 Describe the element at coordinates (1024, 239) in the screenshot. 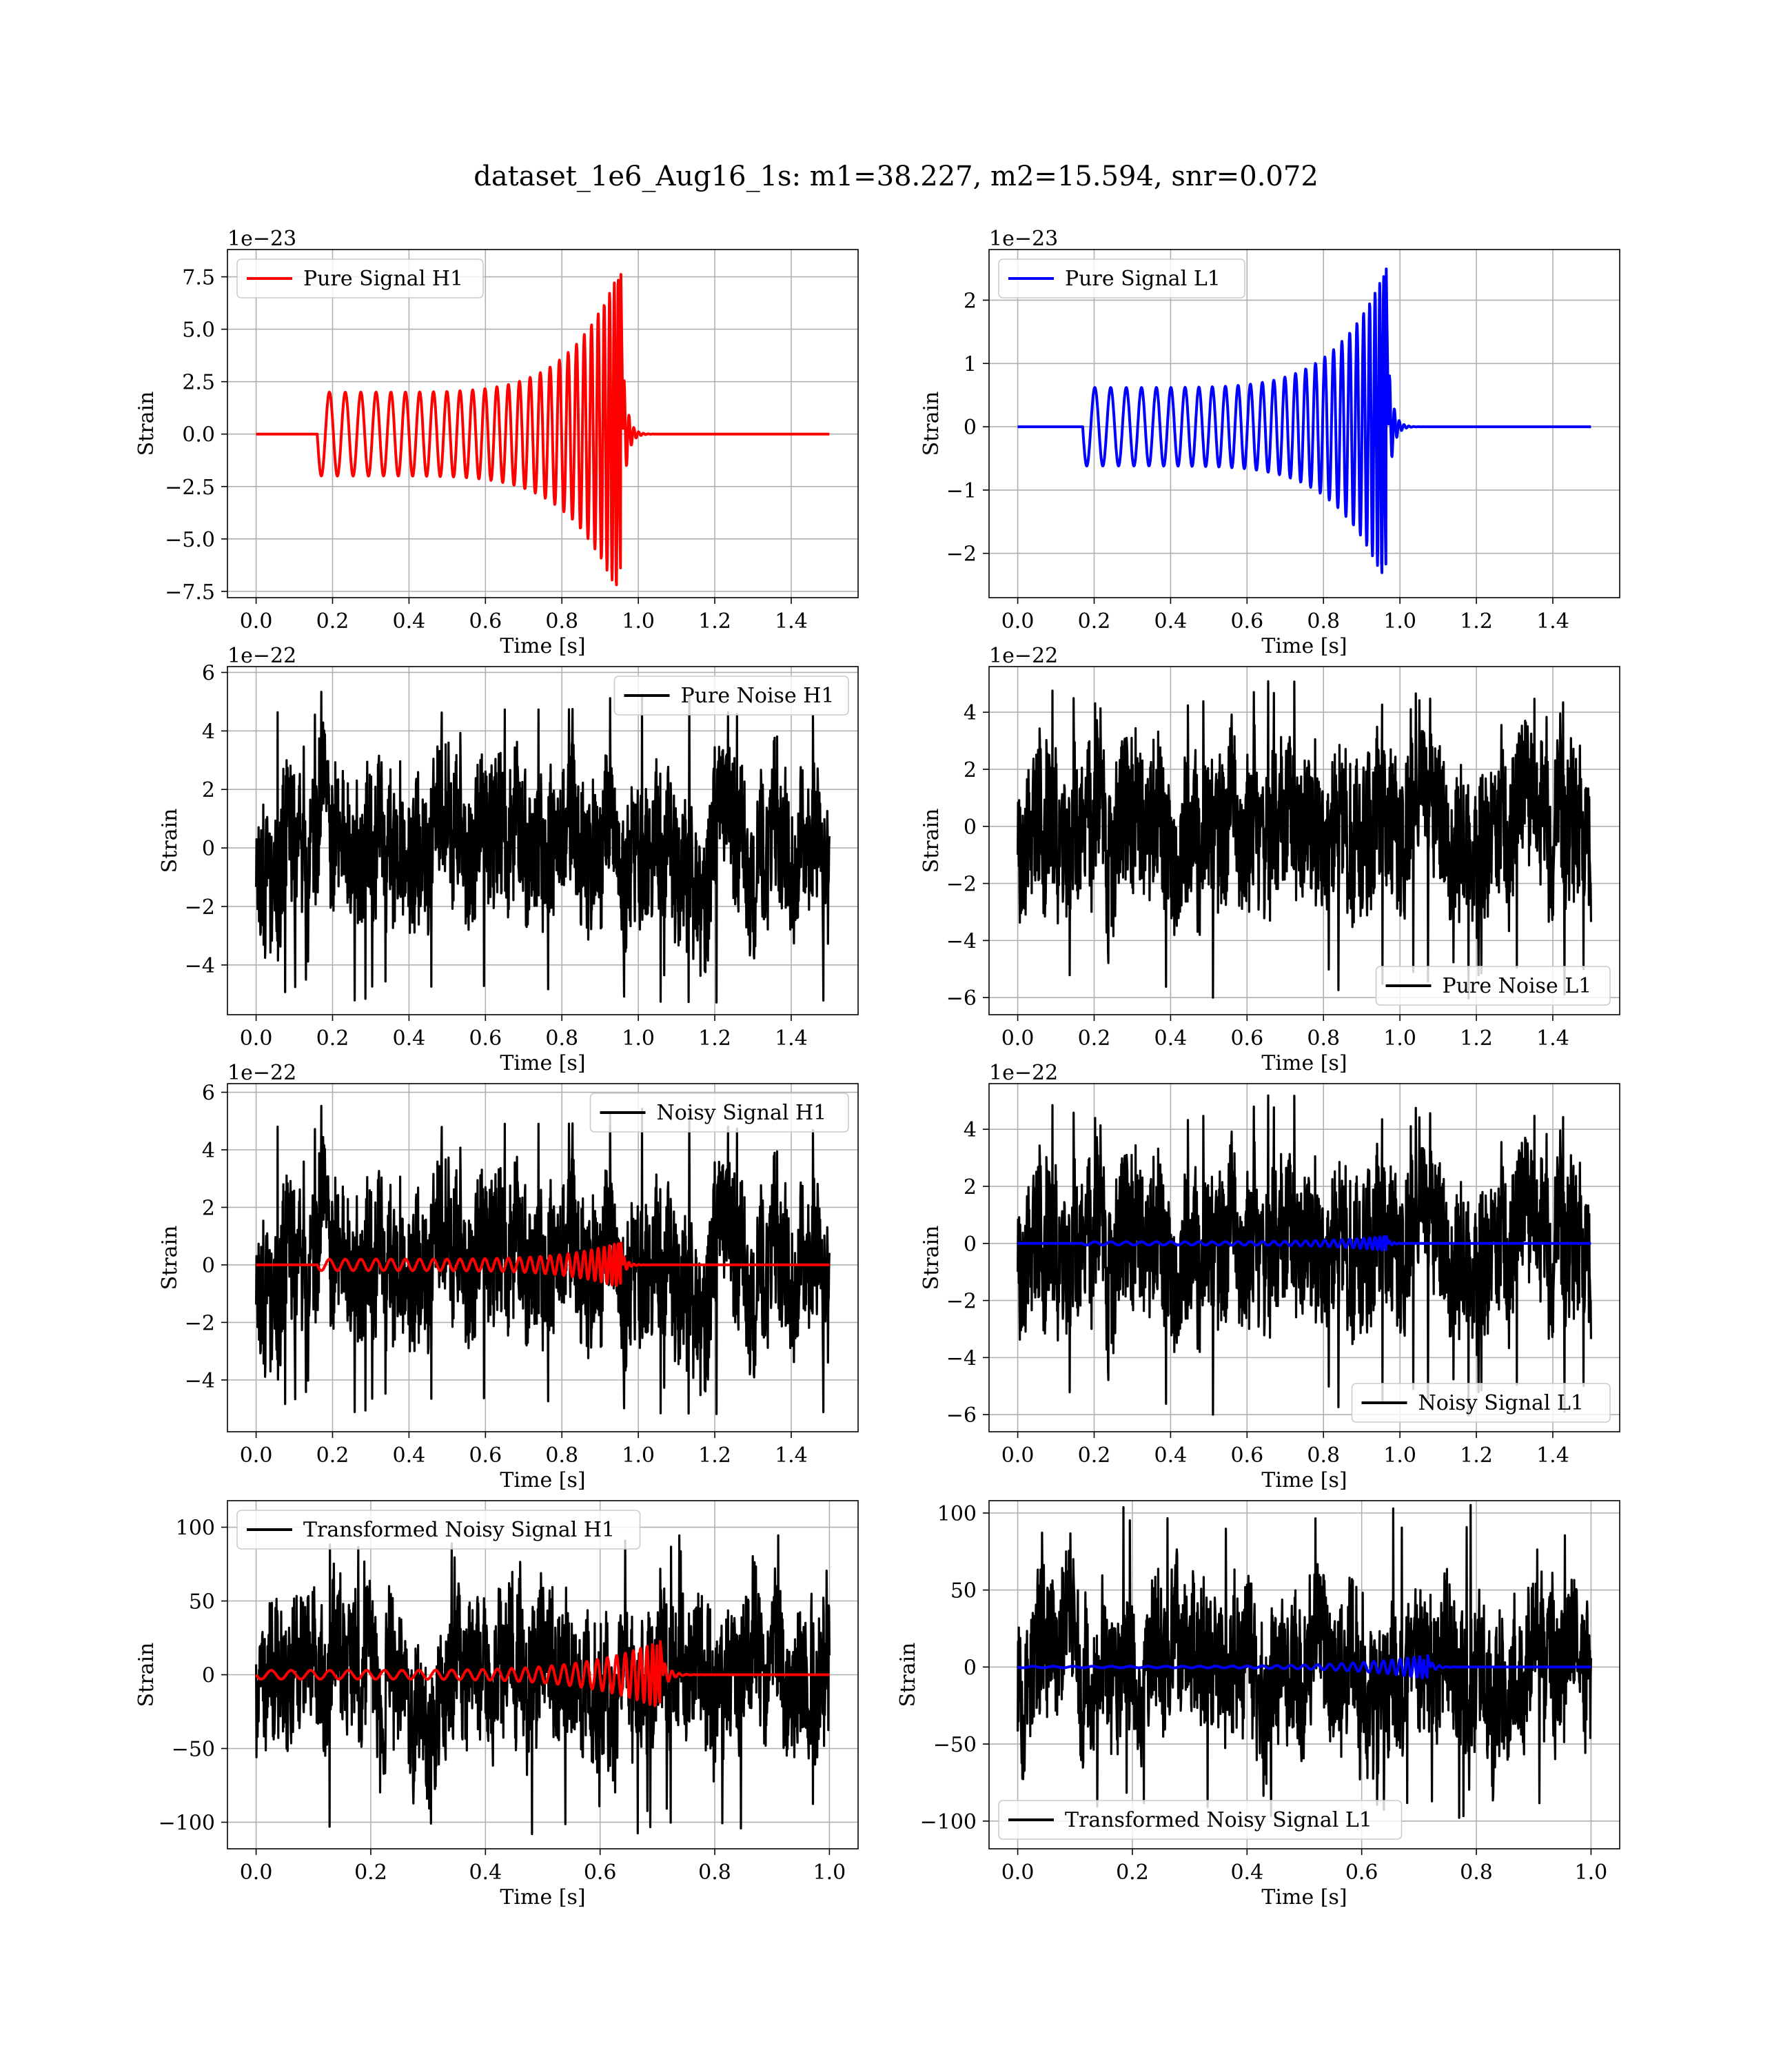

I see `axis-offset-text: 1e−23` at that location.